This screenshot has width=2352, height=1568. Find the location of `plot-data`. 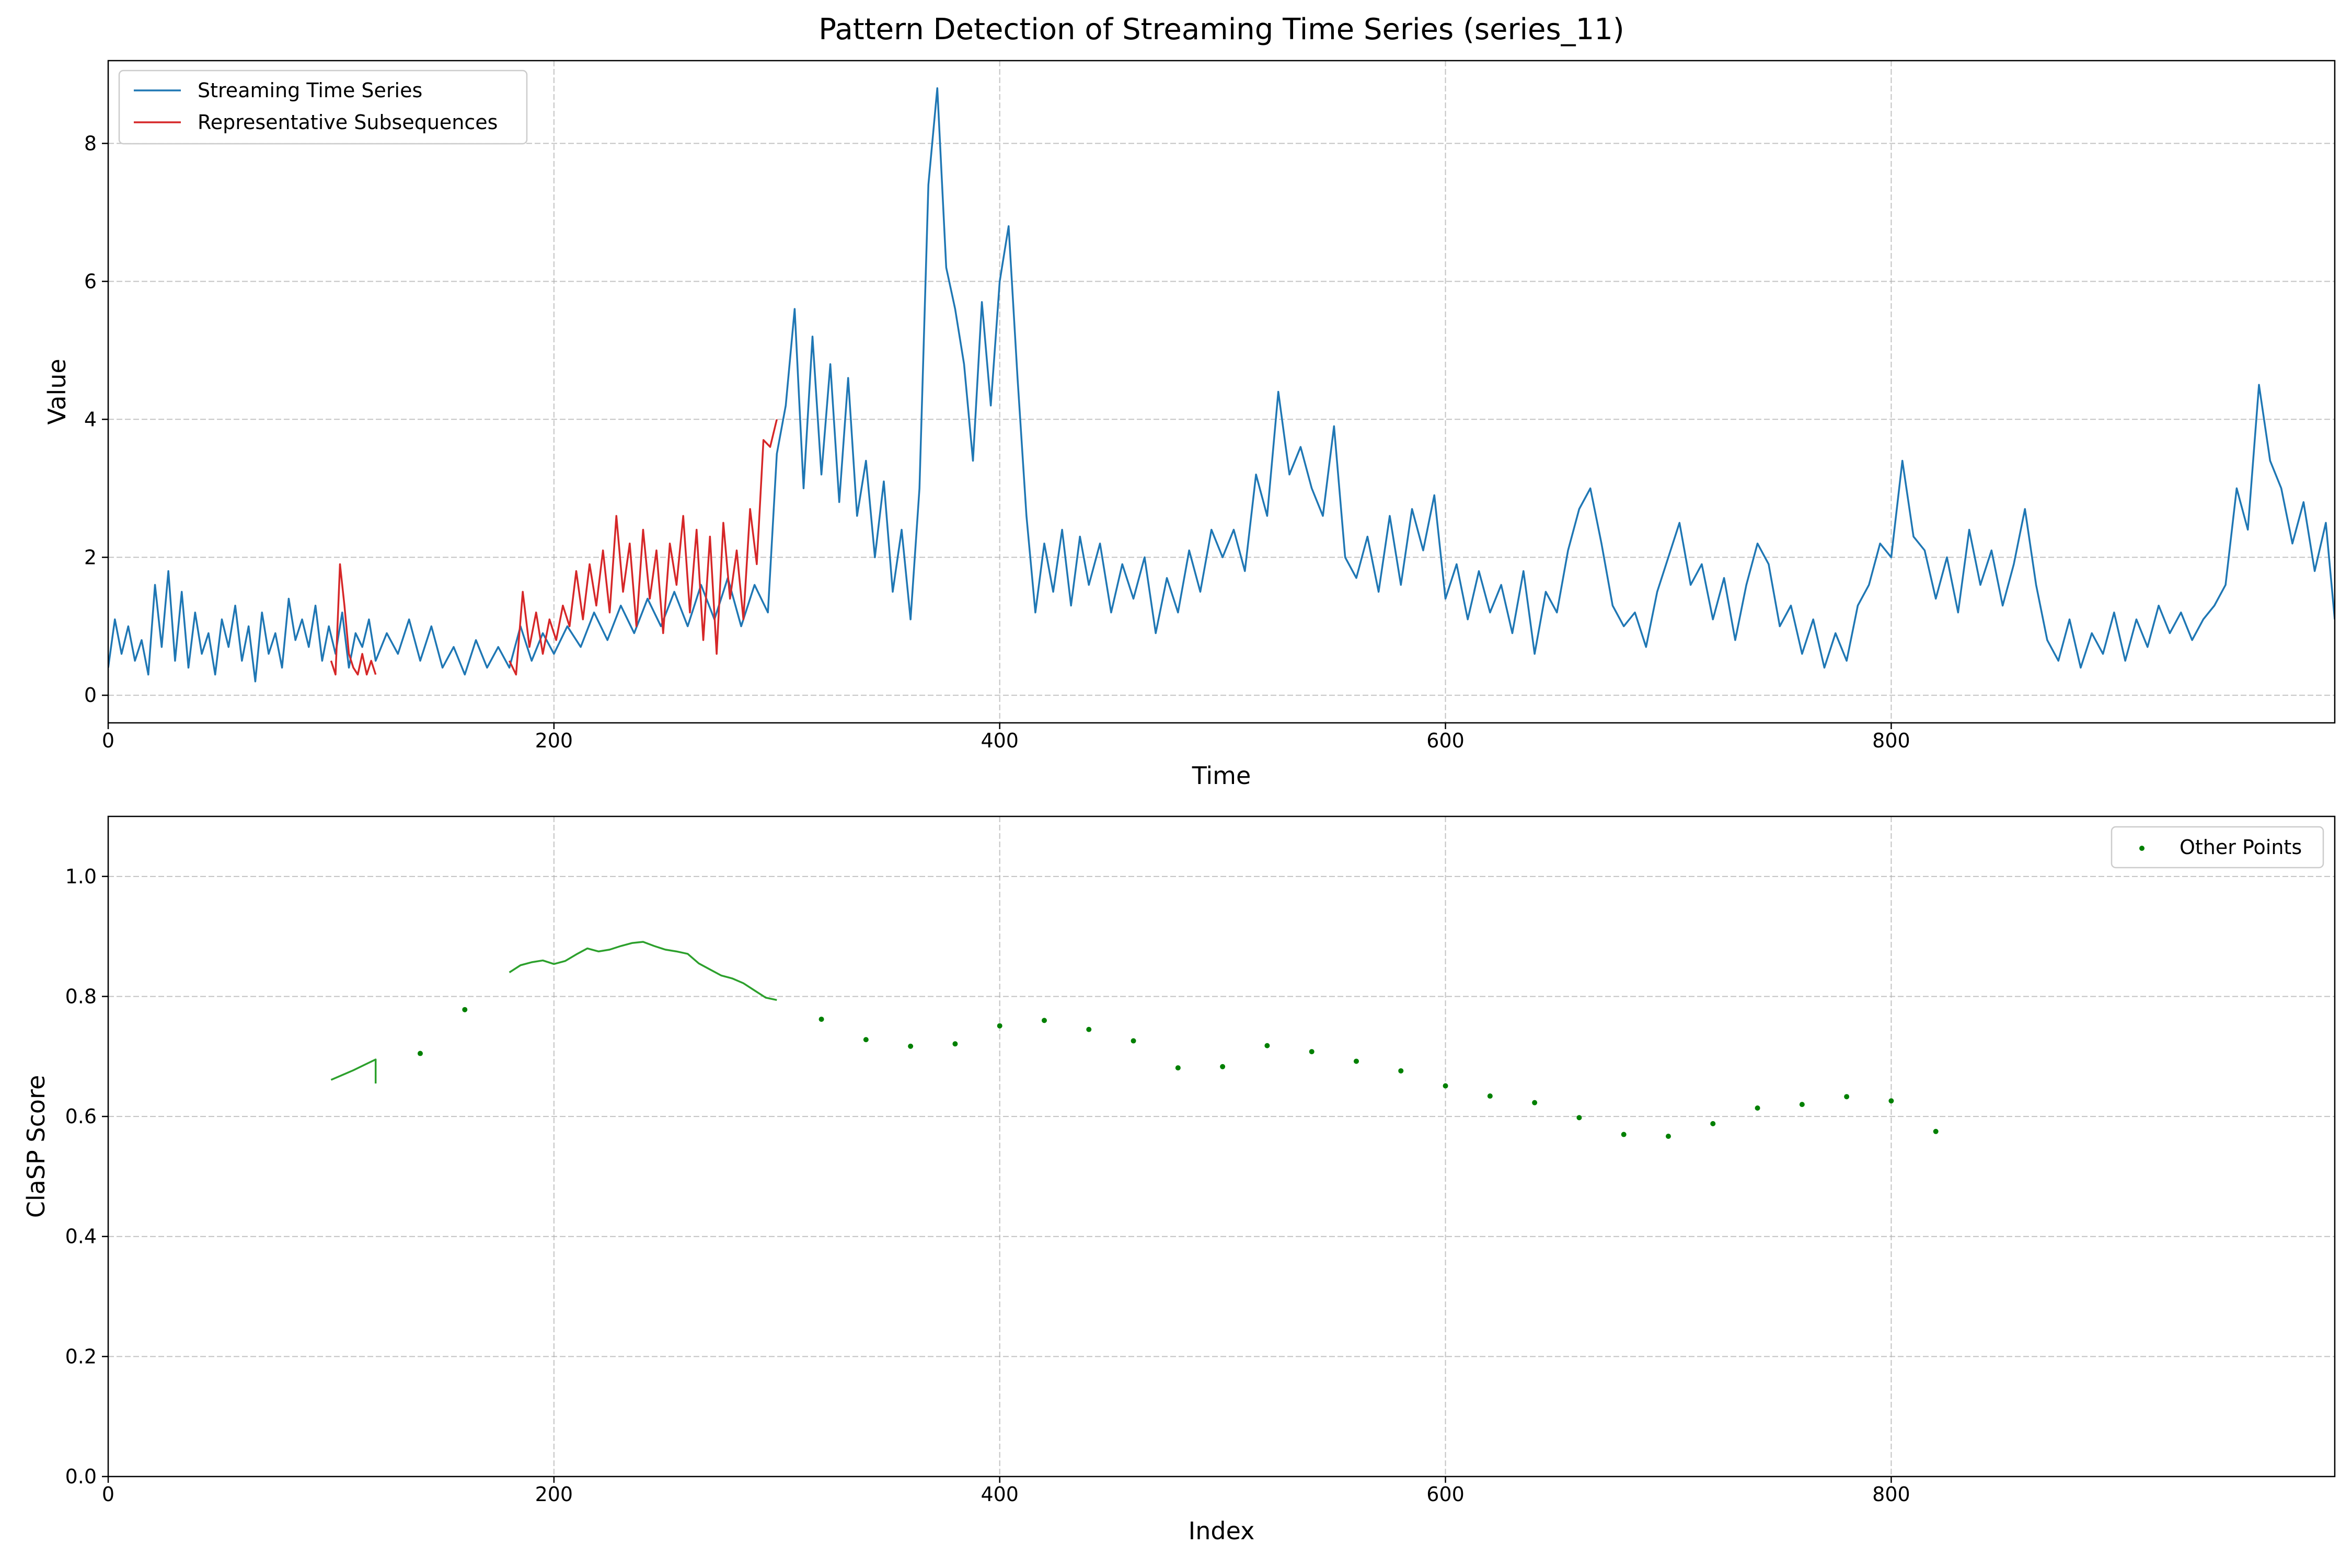

plot-data is located at coordinates (1134, 1040).